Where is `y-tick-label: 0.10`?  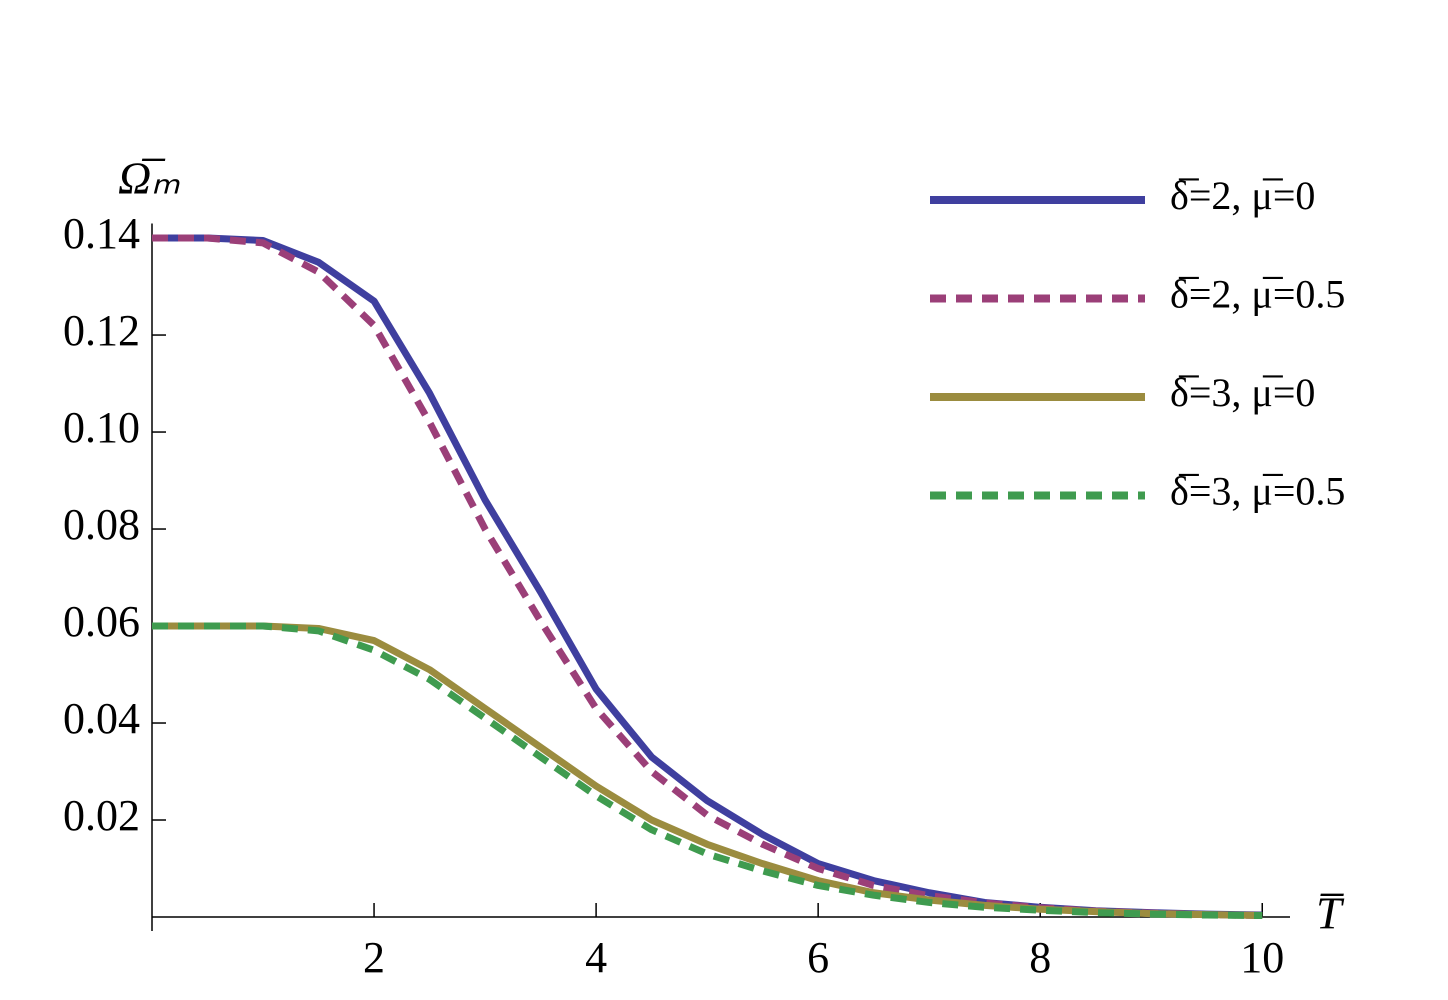
y-tick-label: 0.10 is located at coordinates (101, 427).